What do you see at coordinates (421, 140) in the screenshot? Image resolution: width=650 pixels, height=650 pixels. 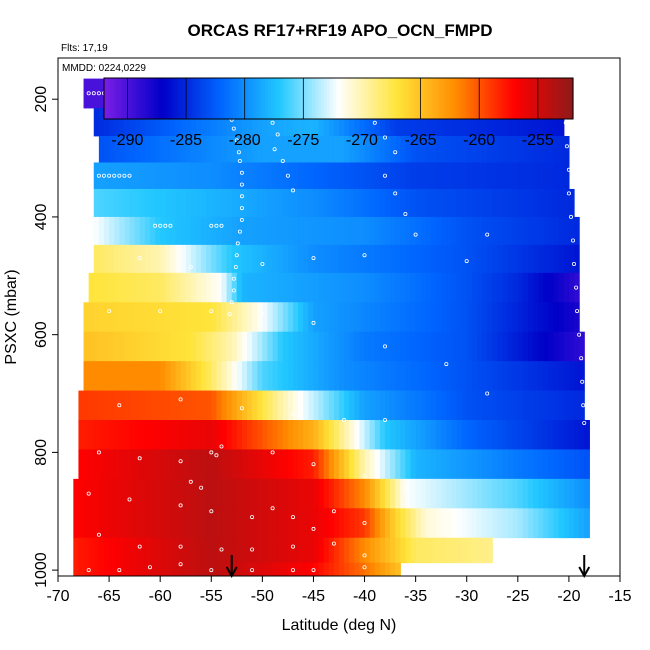 I see `colorbar-tick-label: -265` at bounding box center [421, 140].